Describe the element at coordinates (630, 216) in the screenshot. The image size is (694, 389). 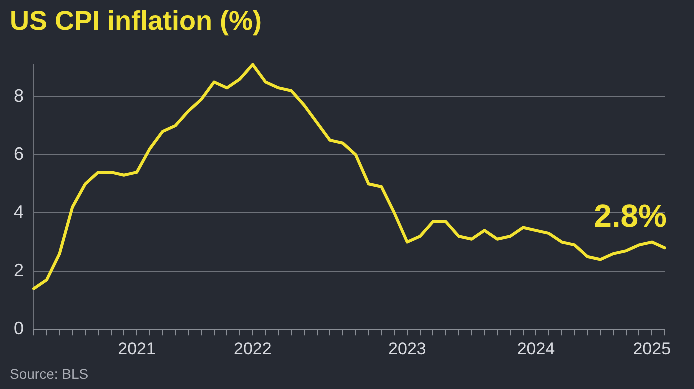
I see `annotation: 2.8%` at that location.